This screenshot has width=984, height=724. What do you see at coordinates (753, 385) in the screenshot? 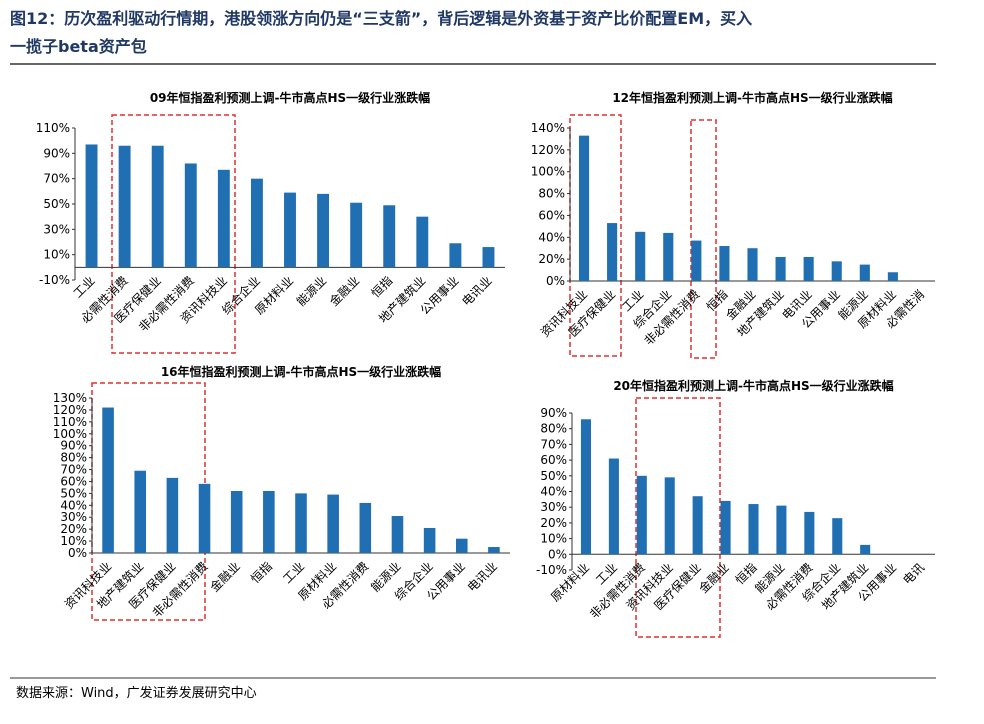
I see `chart-title: 20年恒指盈利预测上调-牛市高点HS一级行业涨跌幅` at bounding box center [753, 385].